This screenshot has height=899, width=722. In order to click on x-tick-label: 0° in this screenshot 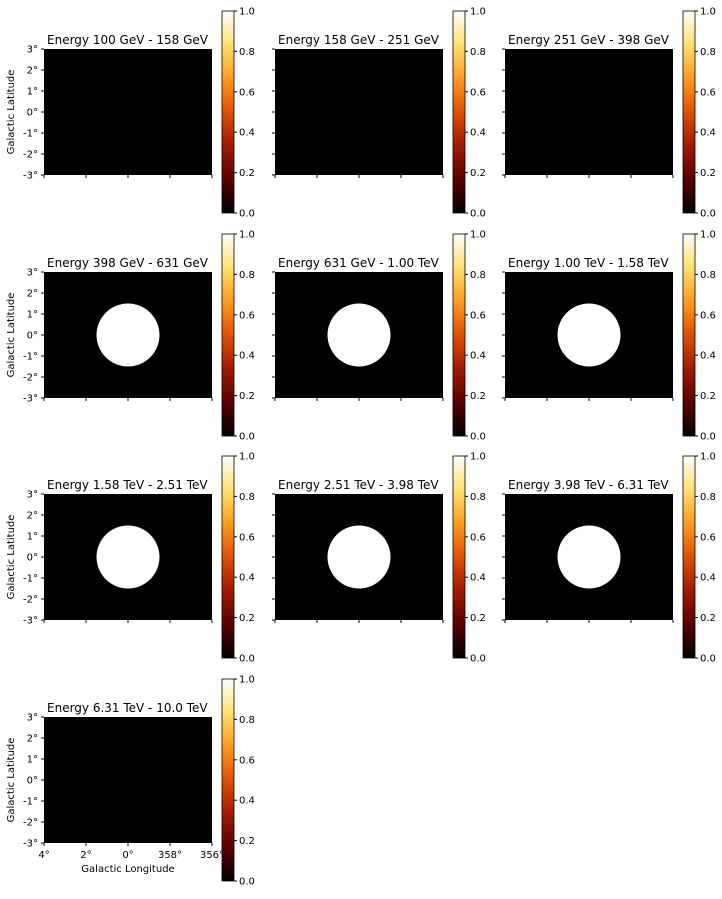, I will do `click(127, 855)`.